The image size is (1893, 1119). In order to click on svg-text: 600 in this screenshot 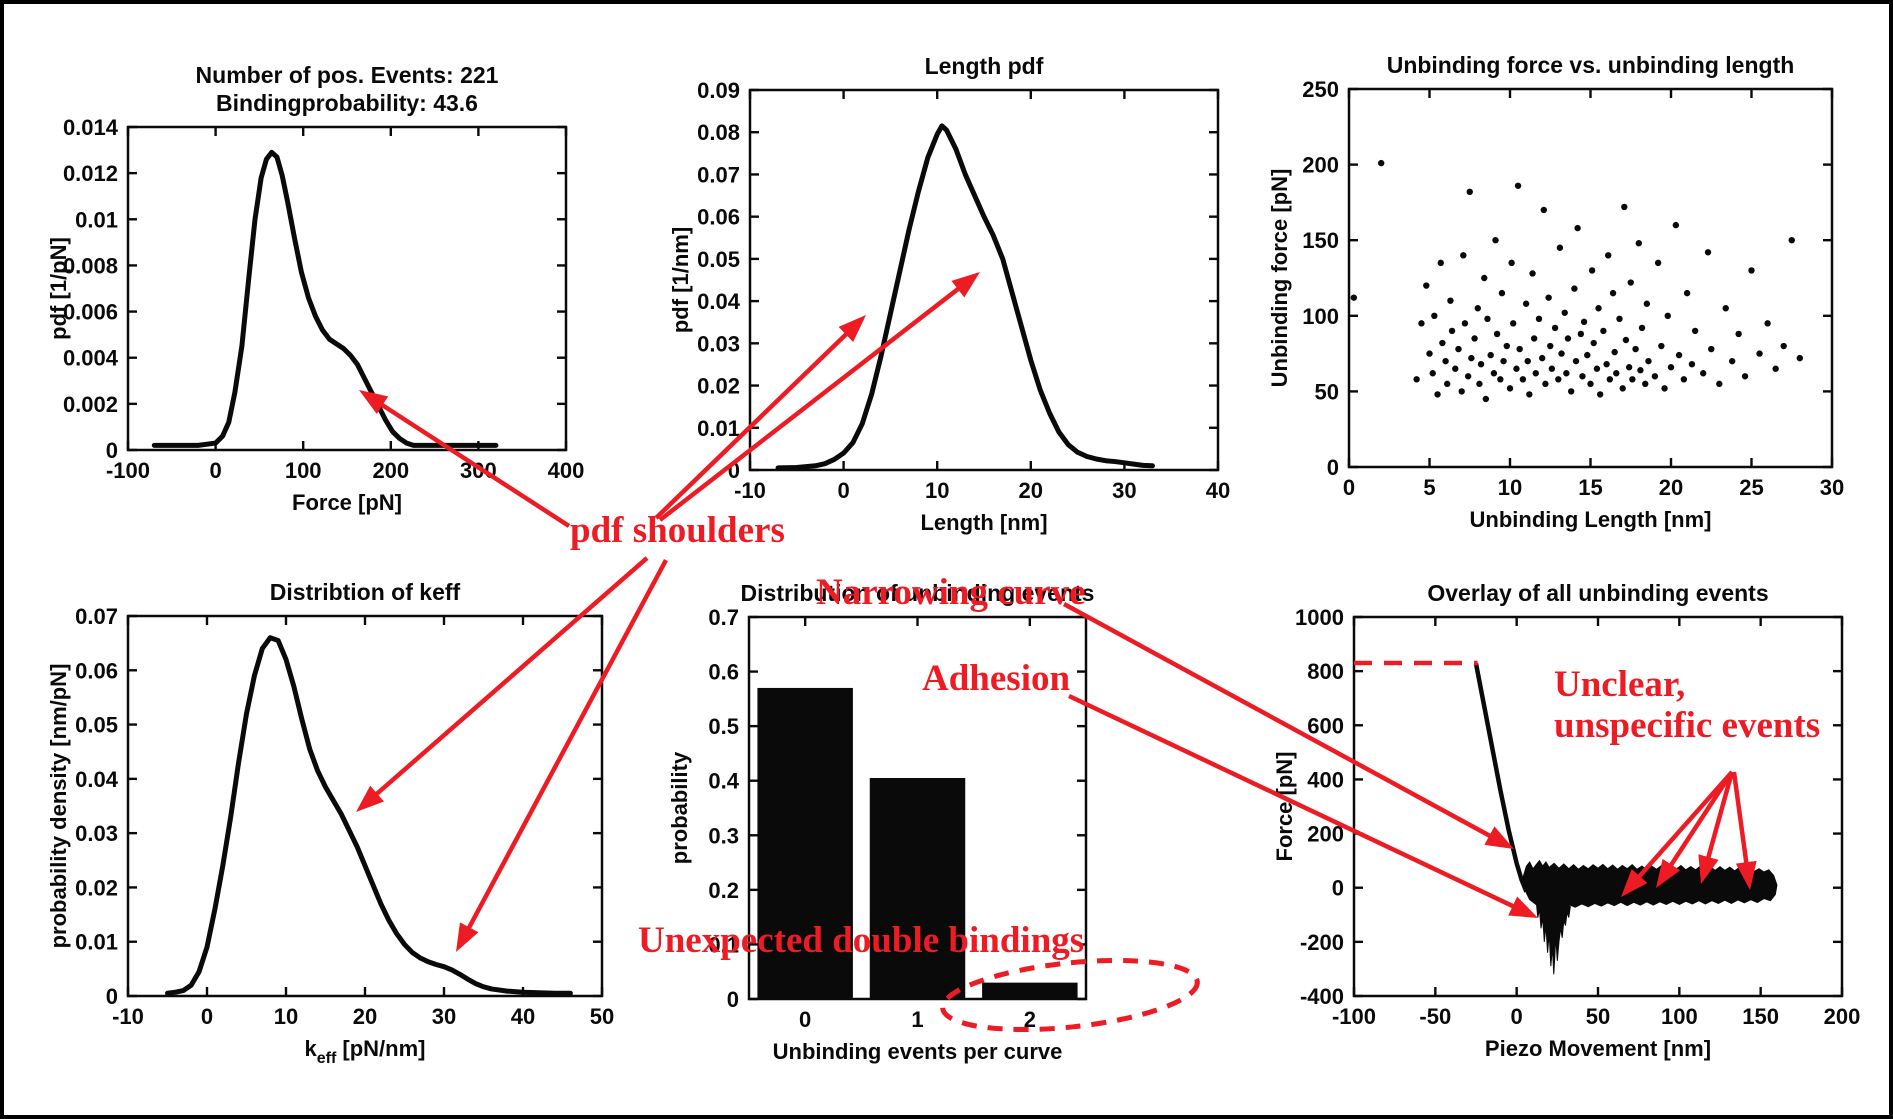, I will do `click(1325, 725)`.